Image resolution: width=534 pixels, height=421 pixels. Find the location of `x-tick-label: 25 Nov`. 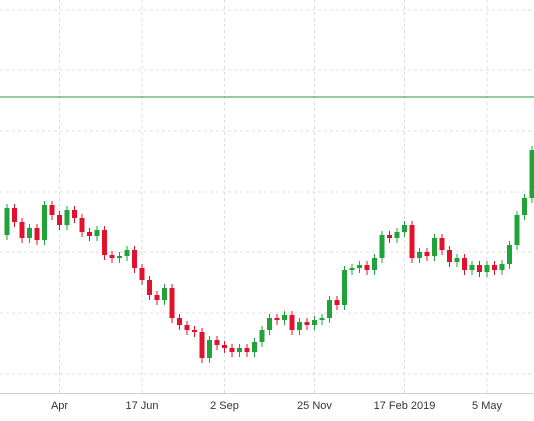

x-tick-label: 25 Nov is located at coordinates (314, 406).